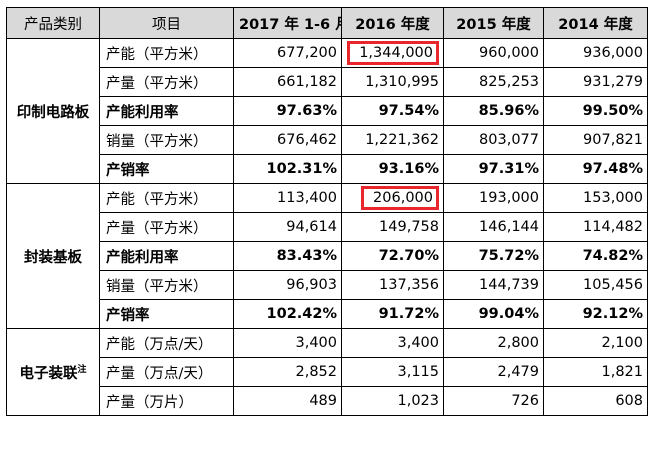 The image size is (660, 454). I want to click on header-item: 项目, so click(166, 23).